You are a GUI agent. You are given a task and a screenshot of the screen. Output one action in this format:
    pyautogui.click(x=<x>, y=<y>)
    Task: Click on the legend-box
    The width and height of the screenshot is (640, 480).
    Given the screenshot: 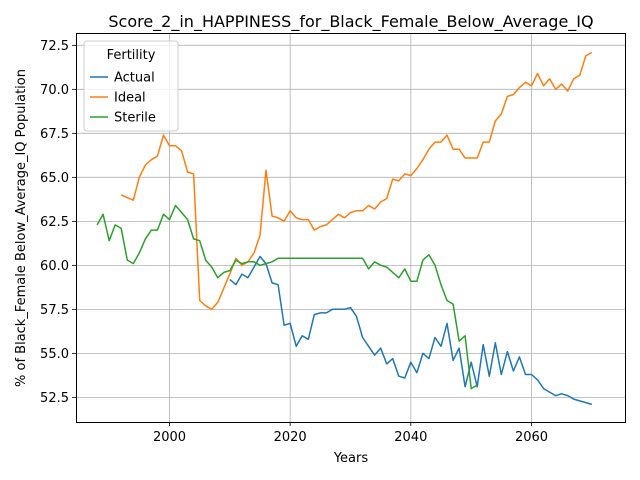 What is the action you would take?
    pyautogui.click(x=131, y=86)
    